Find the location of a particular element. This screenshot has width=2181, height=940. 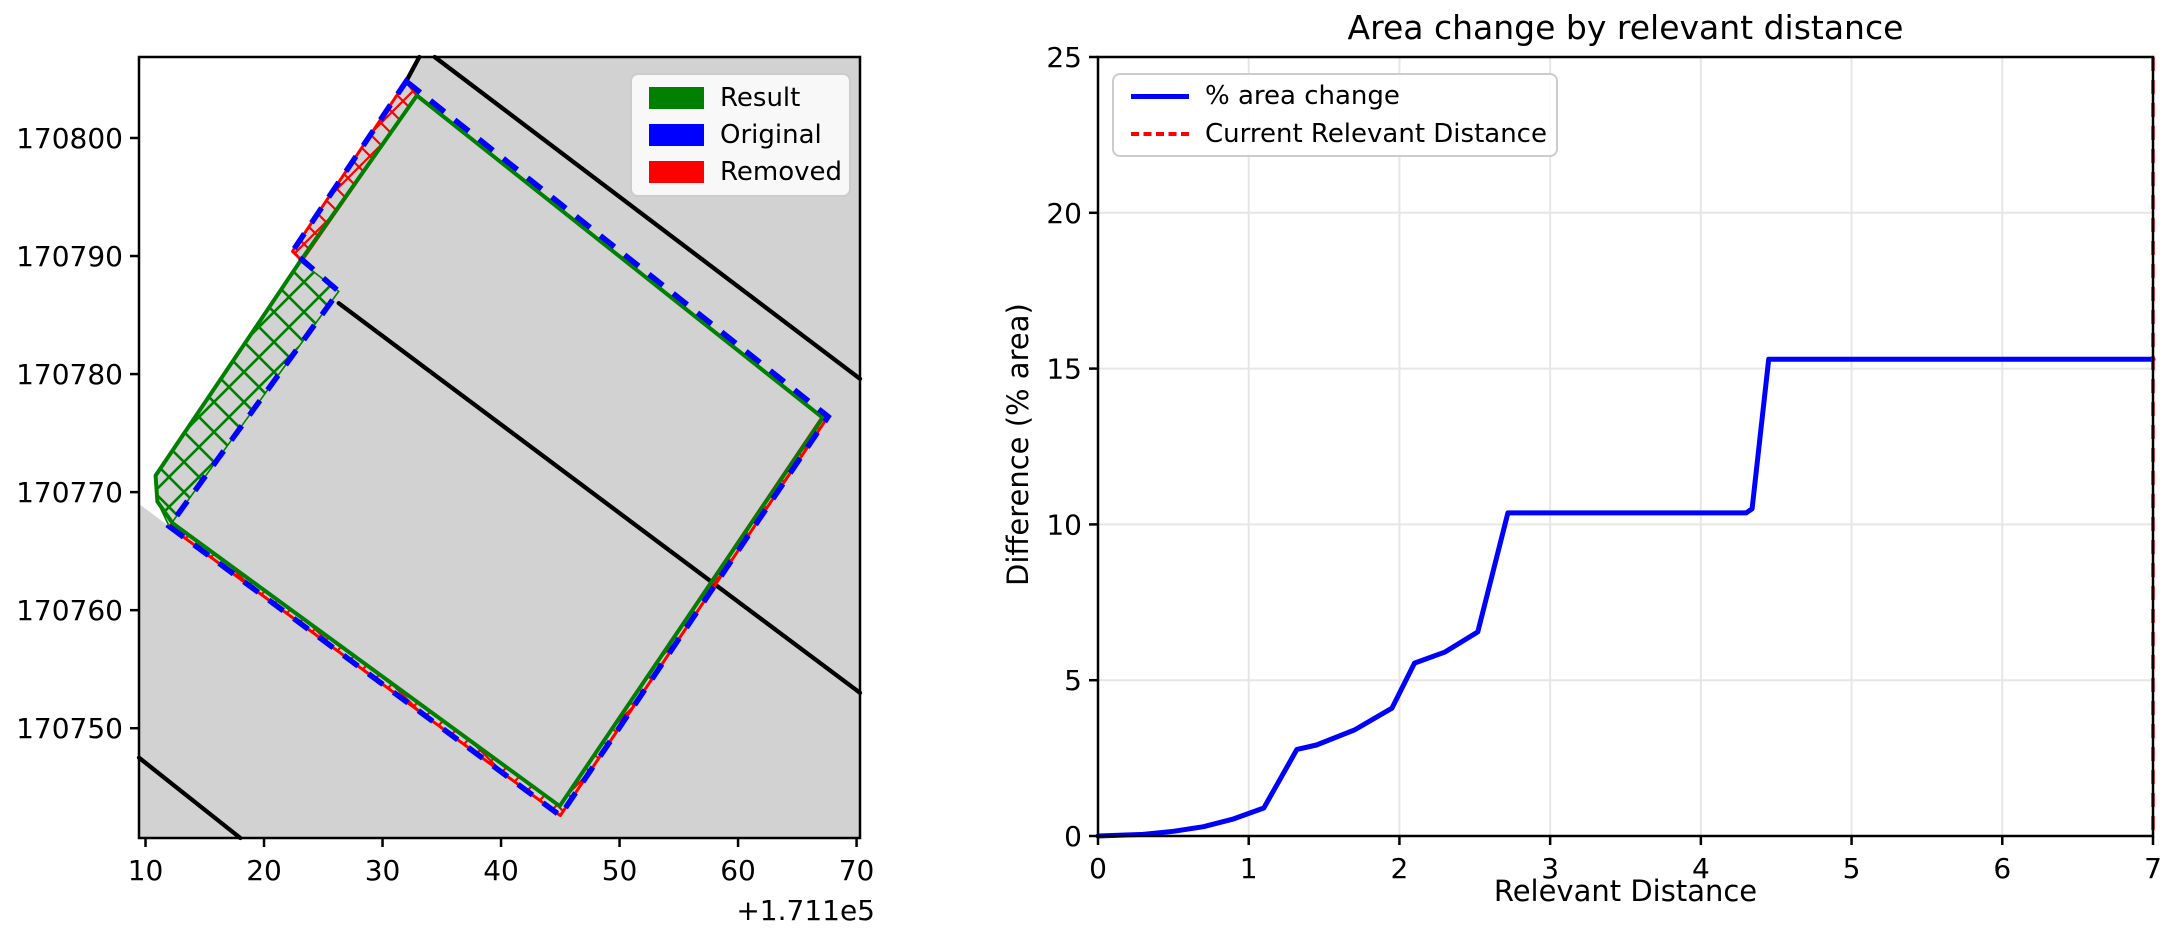

map-legend: Result Original Removed is located at coordinates (740, 135).